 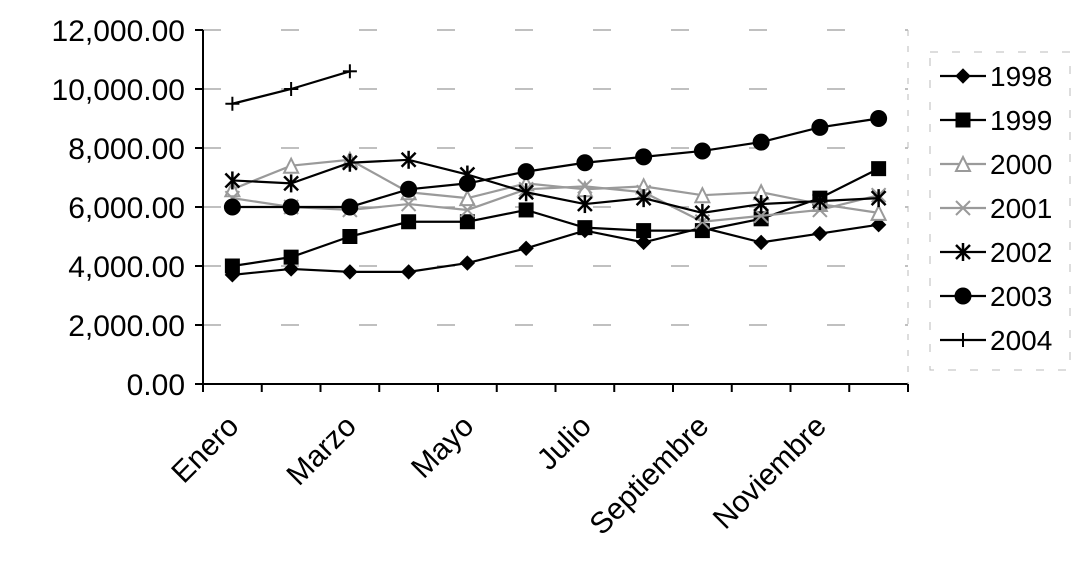 I want to click on legend-item-2004: 2004, so click(x=996, y=340).